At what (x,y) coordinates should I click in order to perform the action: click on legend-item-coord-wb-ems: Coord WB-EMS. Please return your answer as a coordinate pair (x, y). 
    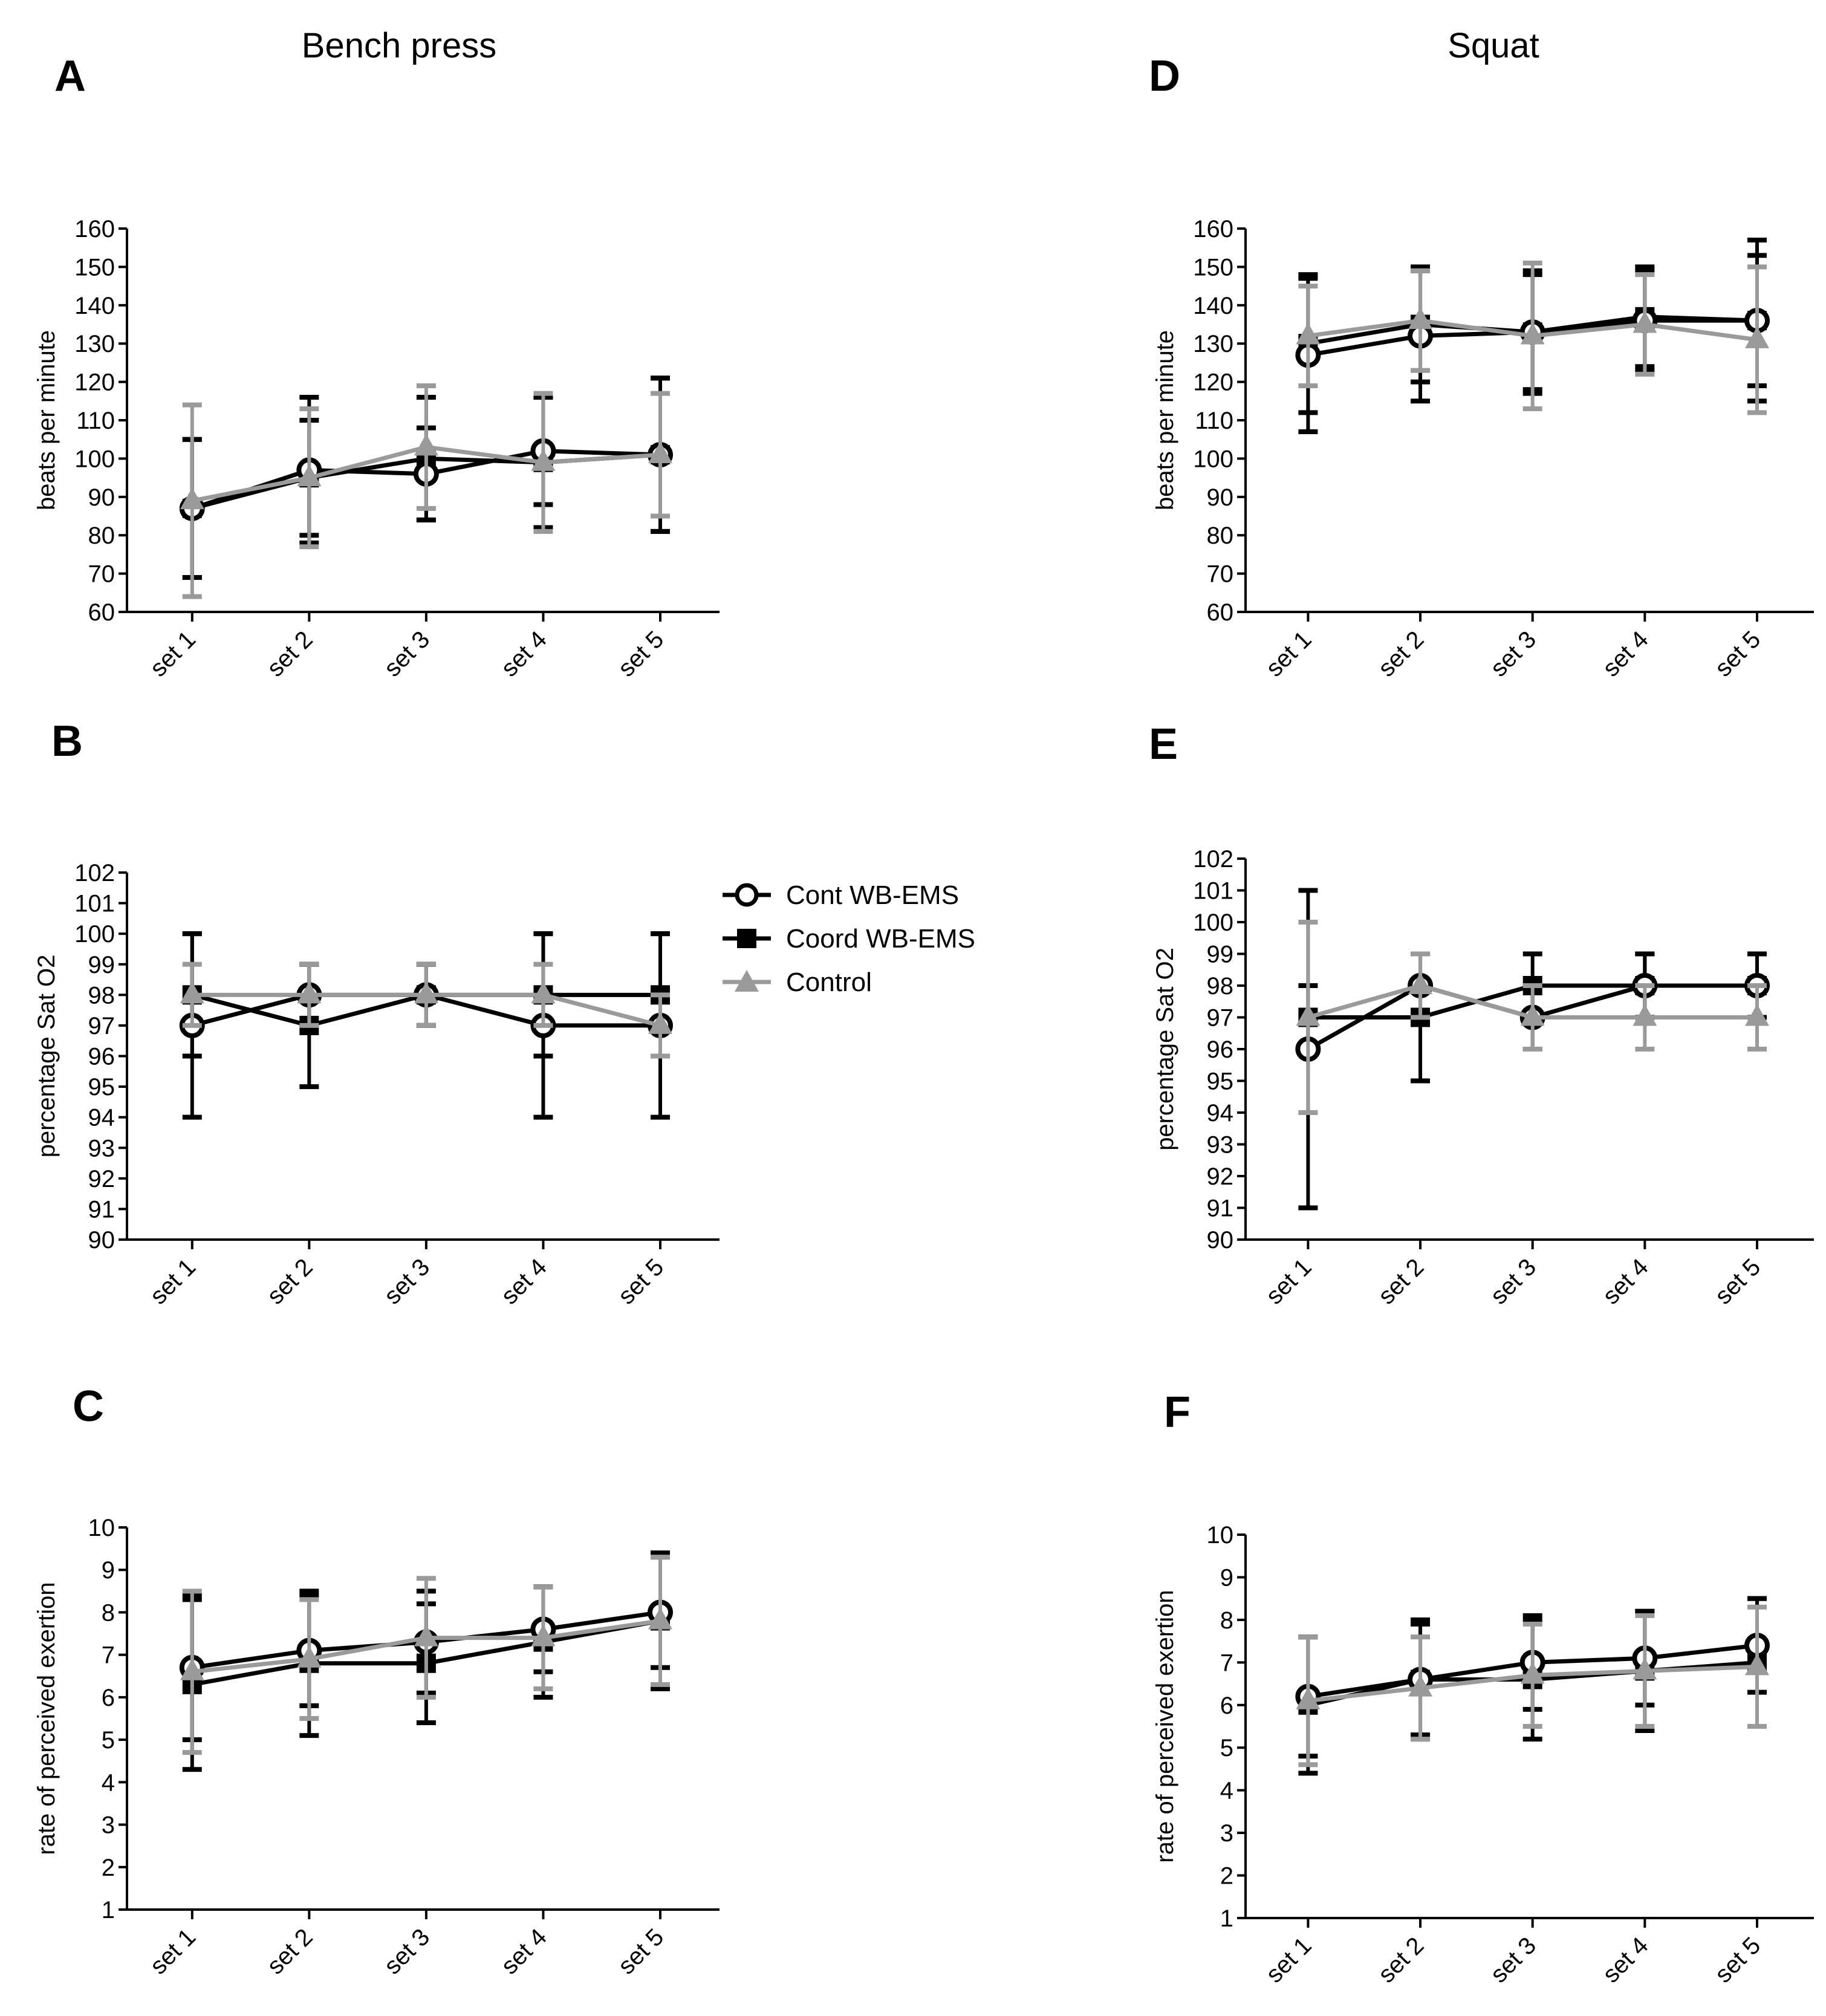
    Looking at the image, I should click on (849, 939).